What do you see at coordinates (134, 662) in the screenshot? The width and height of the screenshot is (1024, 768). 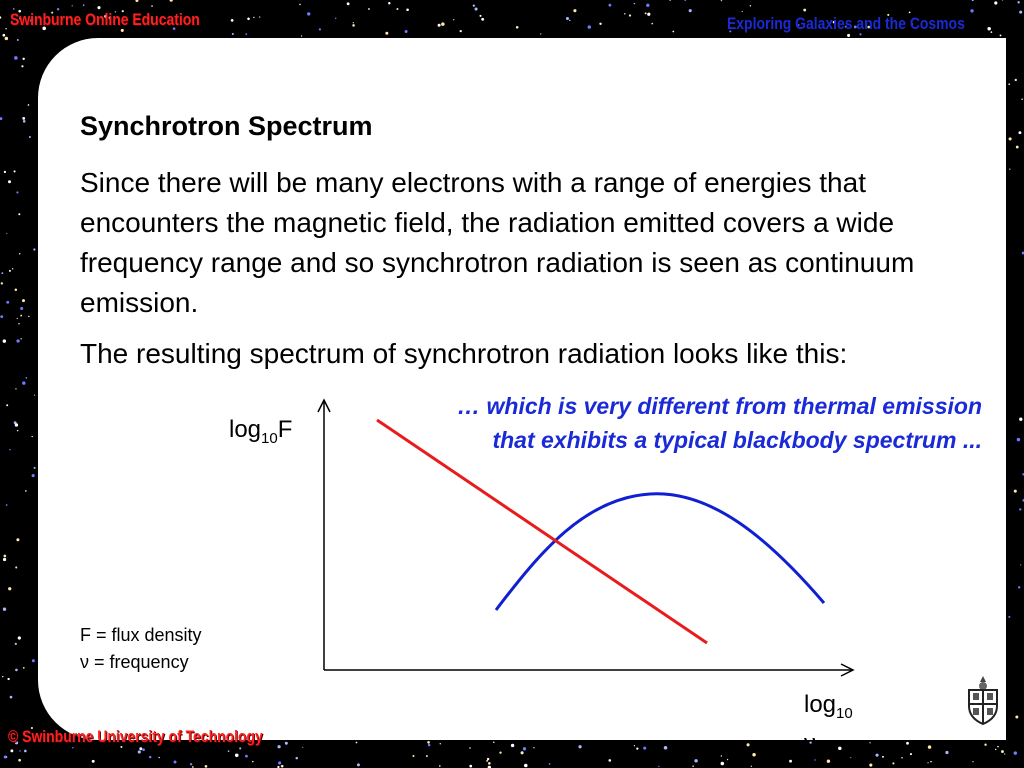 I see `legend-frequency: ν = frequency` at bounding box center [134, 662].